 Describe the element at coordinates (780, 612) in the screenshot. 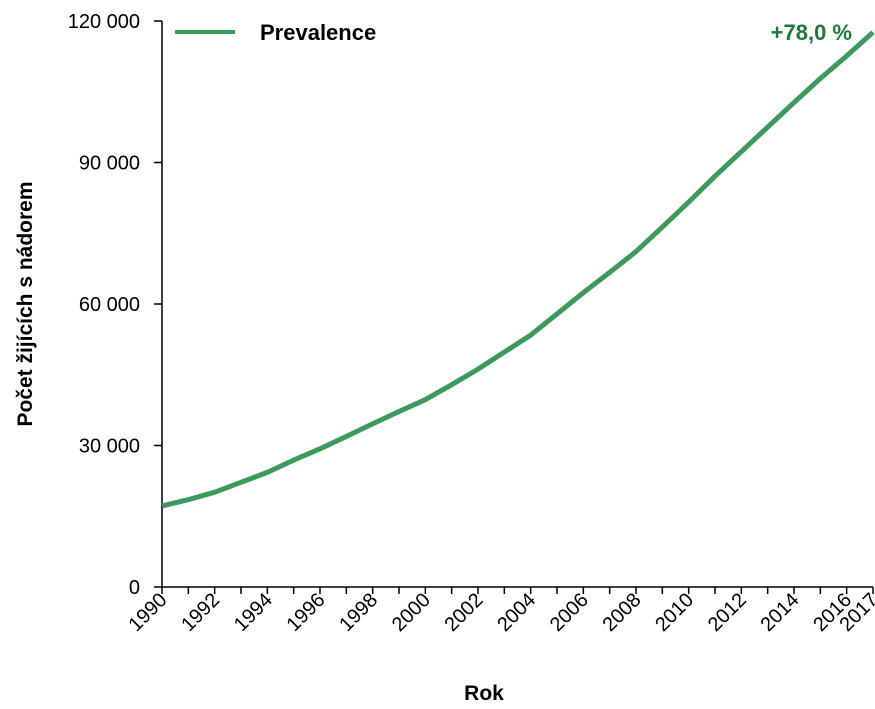

I see `x-tick-label: 2014` at that location.